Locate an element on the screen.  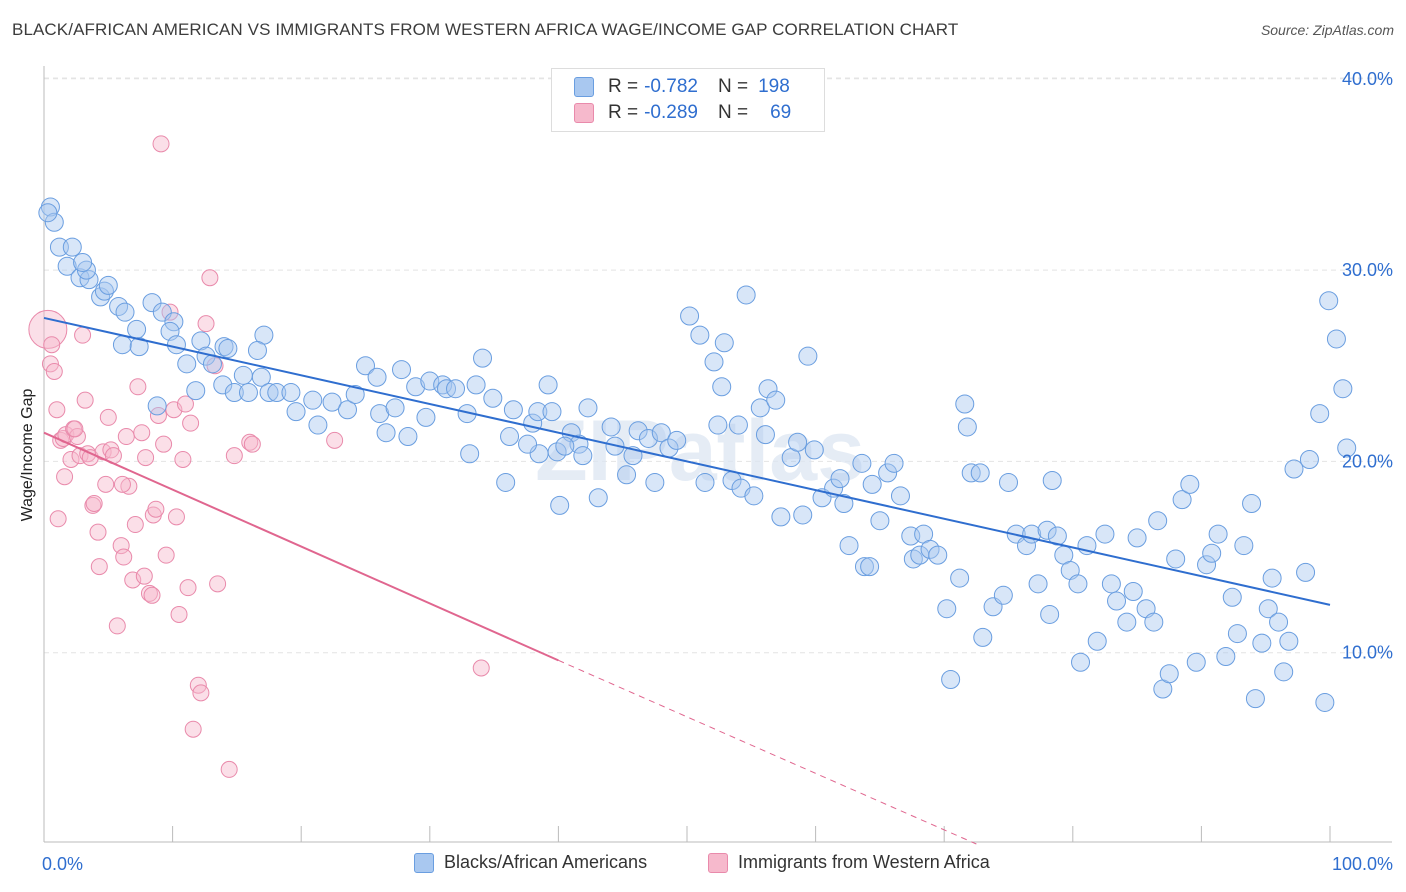
legend-item-blacks: Blacks/African Americans is located at coordinates (530, 862).